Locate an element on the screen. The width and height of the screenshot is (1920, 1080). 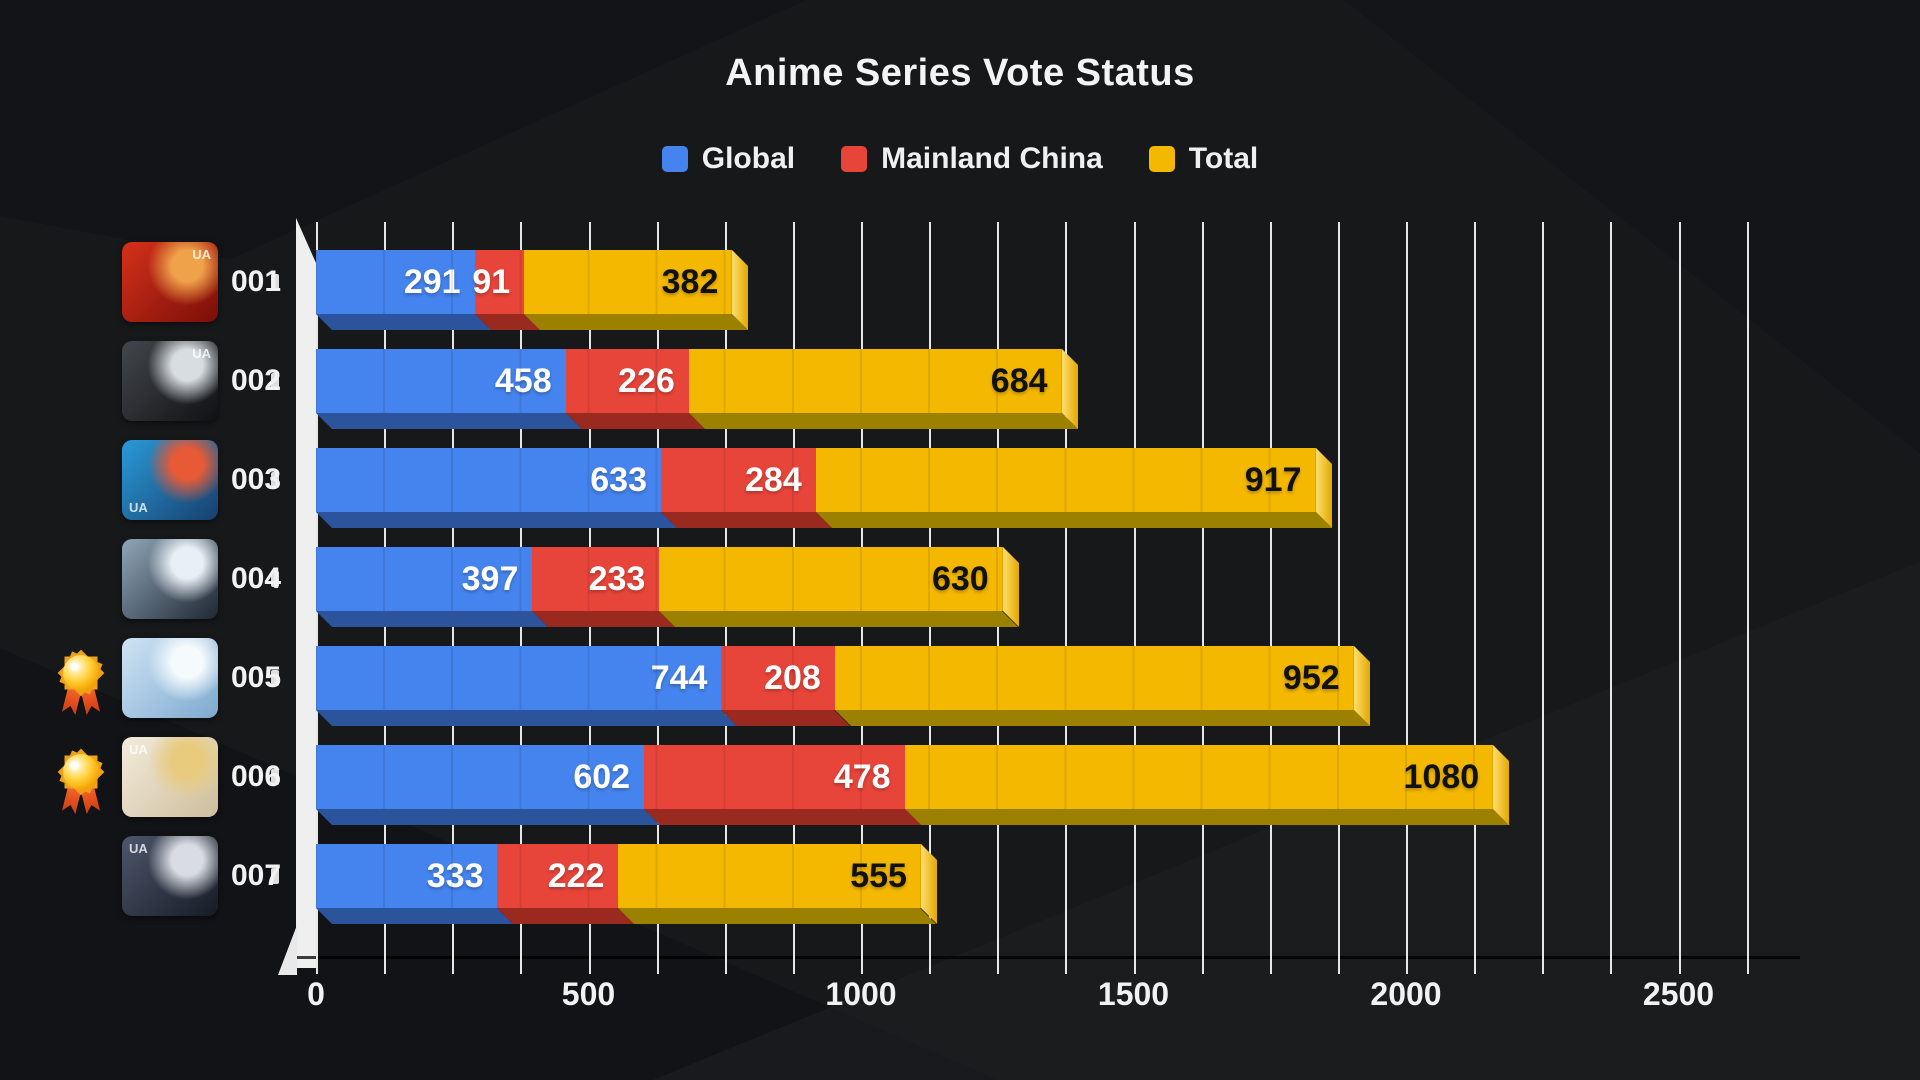
bar-segment-total: 630 is located at coordinates (831, 579).